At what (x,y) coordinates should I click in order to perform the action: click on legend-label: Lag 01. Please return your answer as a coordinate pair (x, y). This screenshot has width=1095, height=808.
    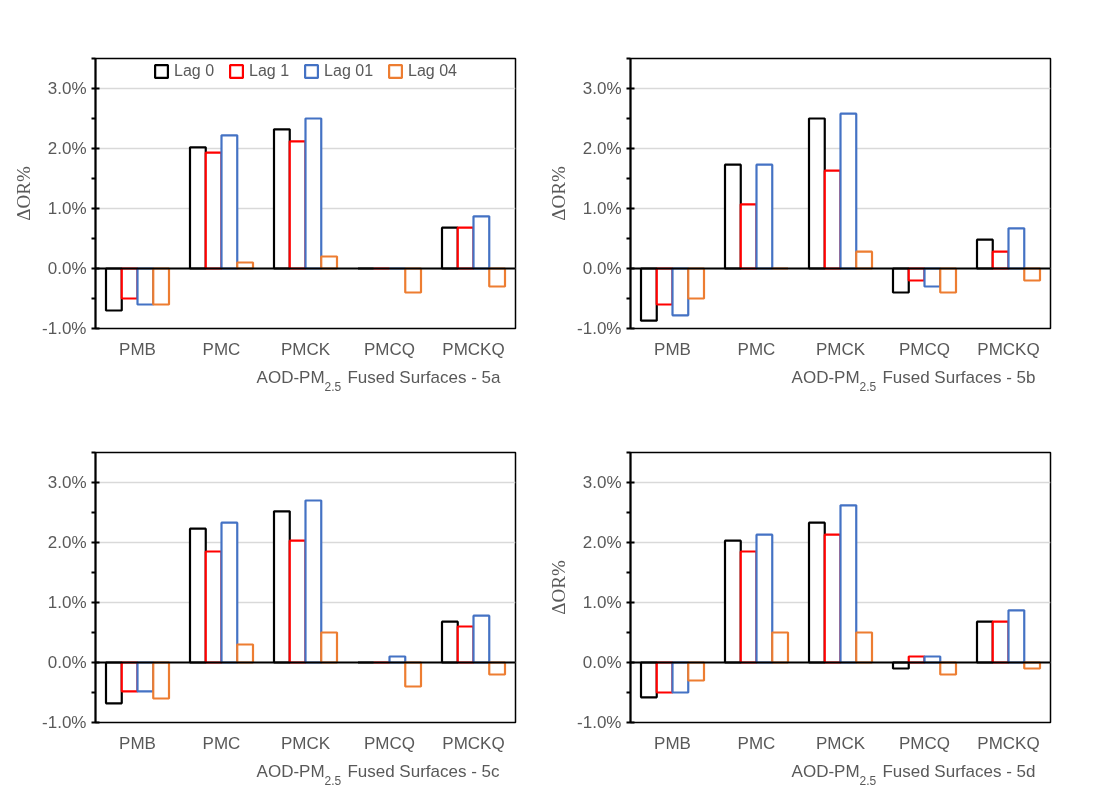
    Looking at the image, I should click on (349, 71).